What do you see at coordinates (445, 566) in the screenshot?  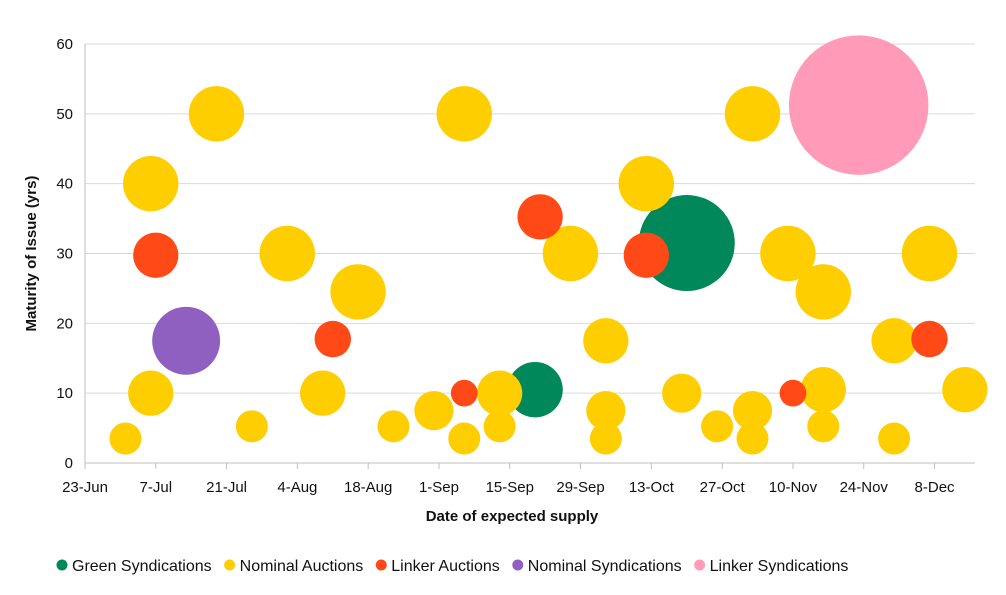 I see `legend-label: Linker Auctions` at bounding box center [445, 566].